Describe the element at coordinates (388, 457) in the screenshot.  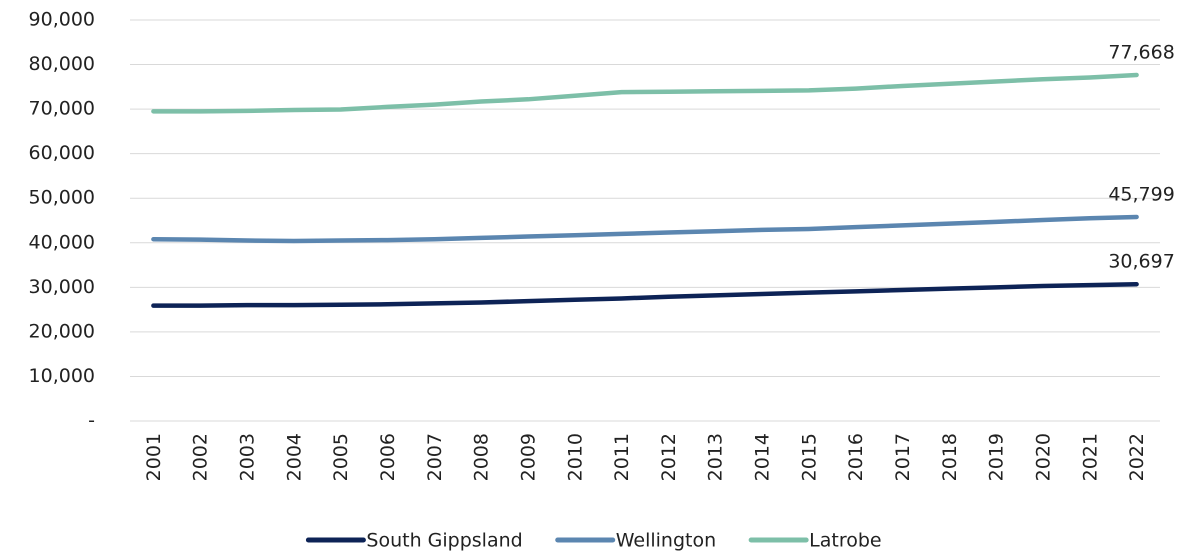
I see `x-tick-label: 2006` at that location.